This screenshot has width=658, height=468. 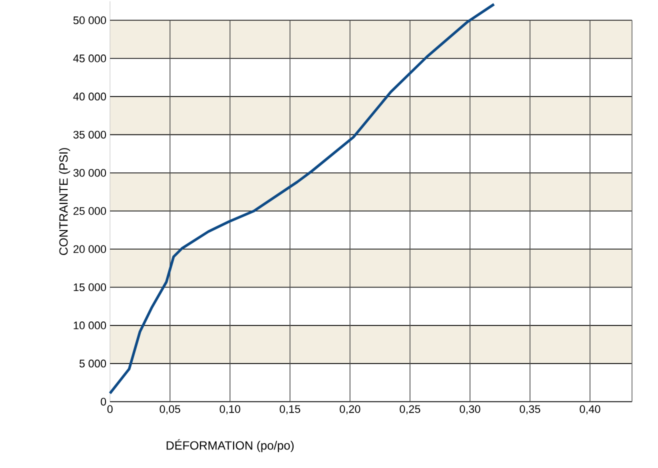 What do you see at coordinates (170, 409) in the screenshot?
I see `x-tick-label: 0,05` at bounding box center [170, 409].